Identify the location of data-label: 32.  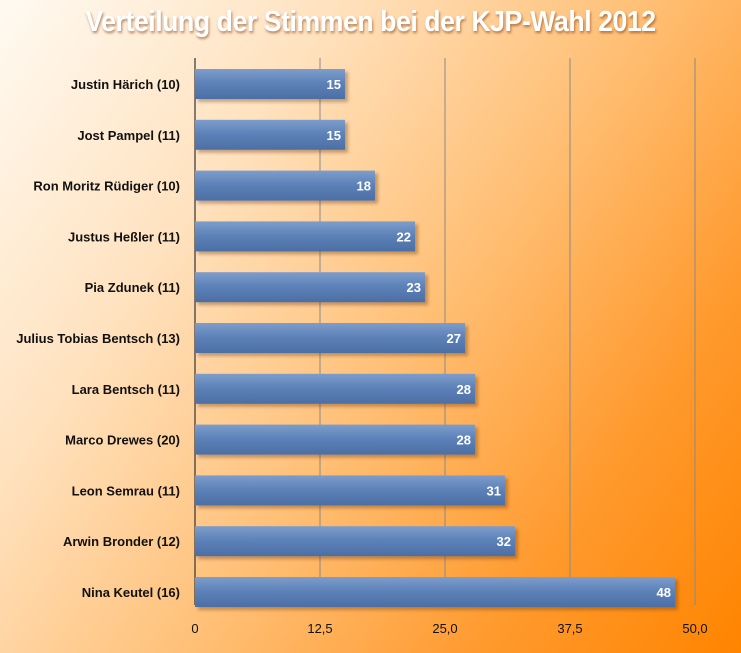
(504, 541).